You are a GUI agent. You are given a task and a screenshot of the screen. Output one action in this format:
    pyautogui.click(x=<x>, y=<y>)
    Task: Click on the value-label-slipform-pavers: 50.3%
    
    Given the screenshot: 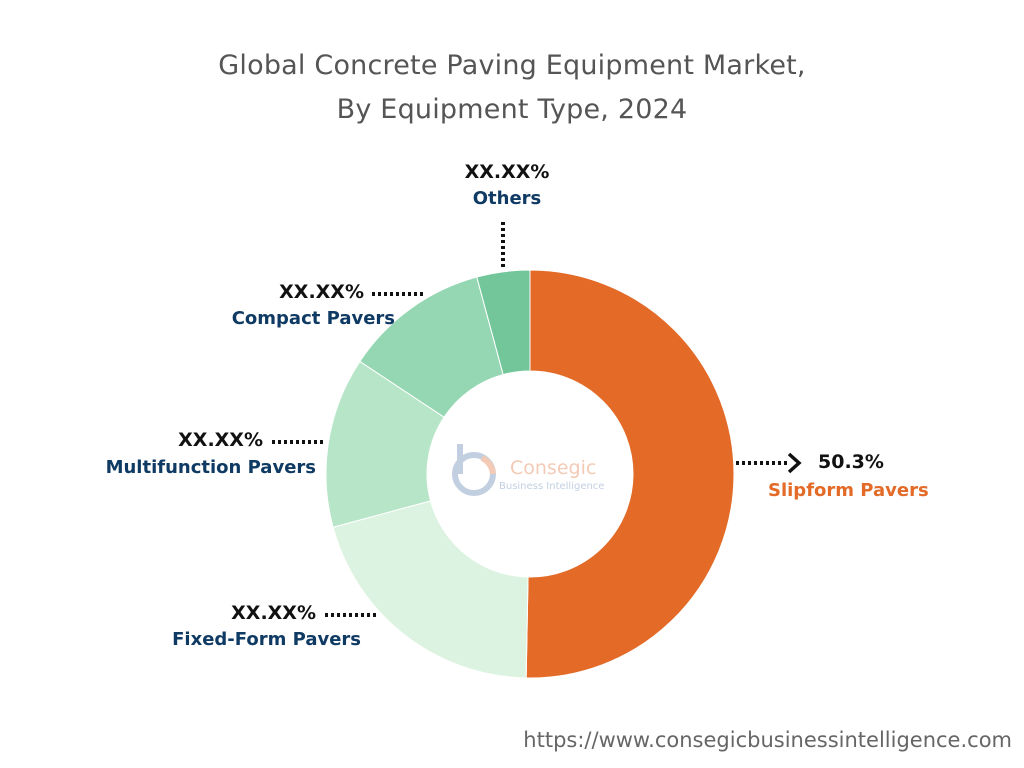 What is the action you would take?
    pyautogui.click(x=851, y=462)
    